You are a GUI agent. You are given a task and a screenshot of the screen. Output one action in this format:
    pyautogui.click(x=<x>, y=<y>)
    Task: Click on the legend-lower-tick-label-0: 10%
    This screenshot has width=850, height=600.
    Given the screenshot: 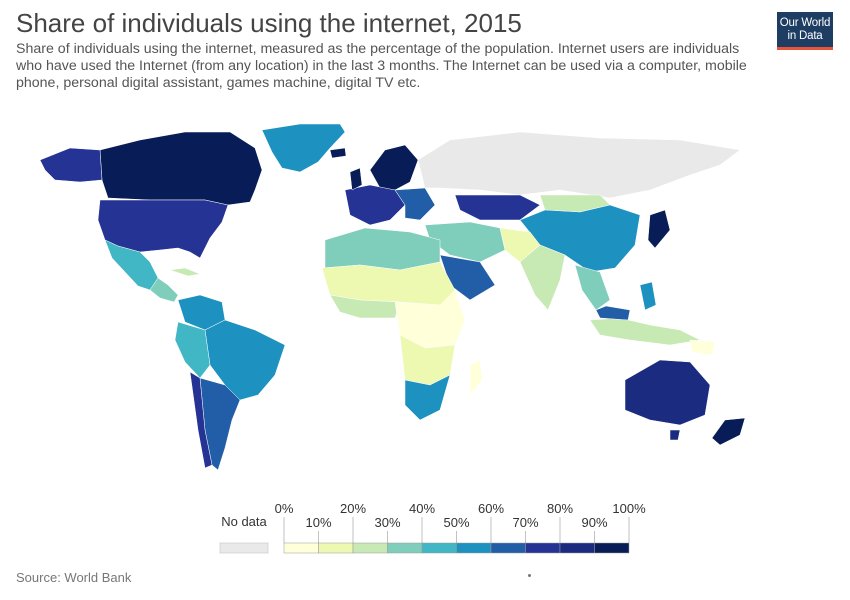 What is the action you would take?
    pyautogui.click(x=318, y=522)
    